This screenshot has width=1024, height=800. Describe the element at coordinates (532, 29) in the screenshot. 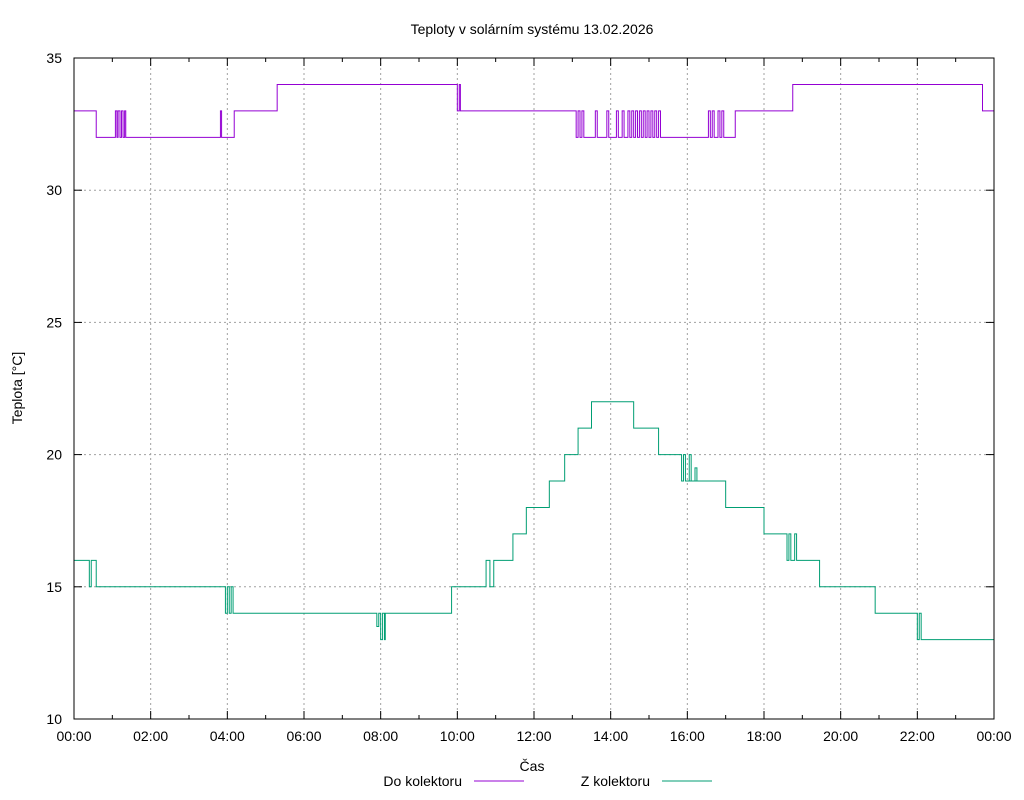

I see `chart-title: Teploty v solárním systému 13.02.2026` at that location.